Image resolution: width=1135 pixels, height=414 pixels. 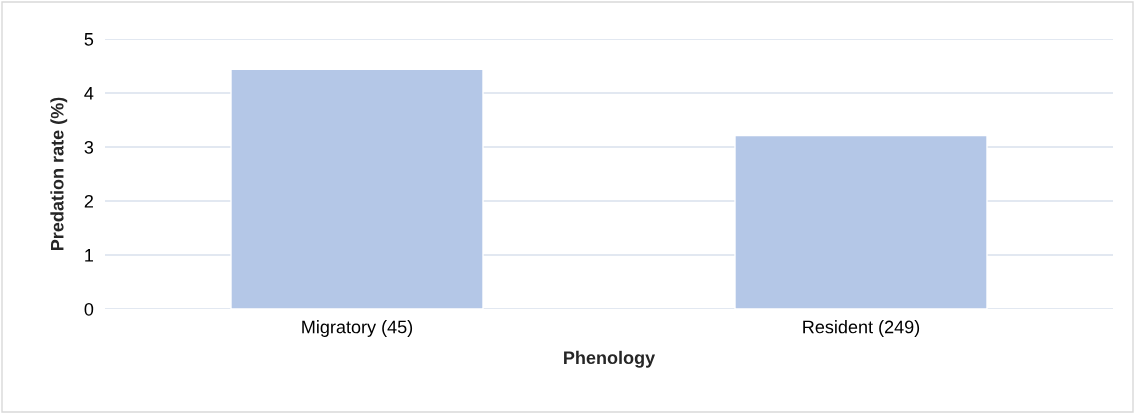 What do you see at coordinates (89, 147) in the screenshot?
I see `y-tick-label: 3` at bounding box center [89, 147].